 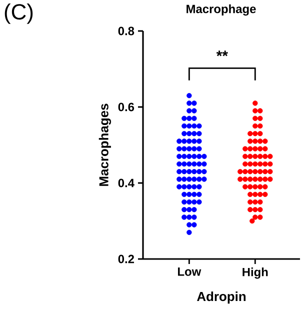 I want to click on x-tick-label: Low, so click(x=190, y=272).